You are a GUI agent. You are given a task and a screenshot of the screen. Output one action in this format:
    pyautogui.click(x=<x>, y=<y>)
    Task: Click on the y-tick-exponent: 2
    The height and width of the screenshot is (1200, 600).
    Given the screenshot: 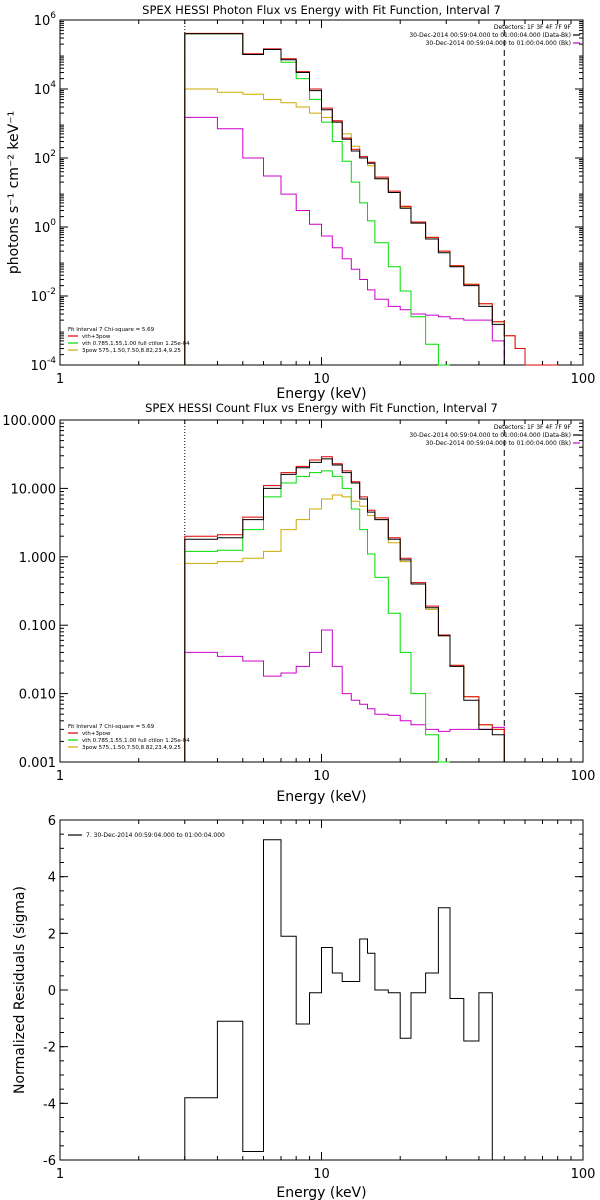 What is the action you would take?
    pyautogui.click(x=53, y=154)
    